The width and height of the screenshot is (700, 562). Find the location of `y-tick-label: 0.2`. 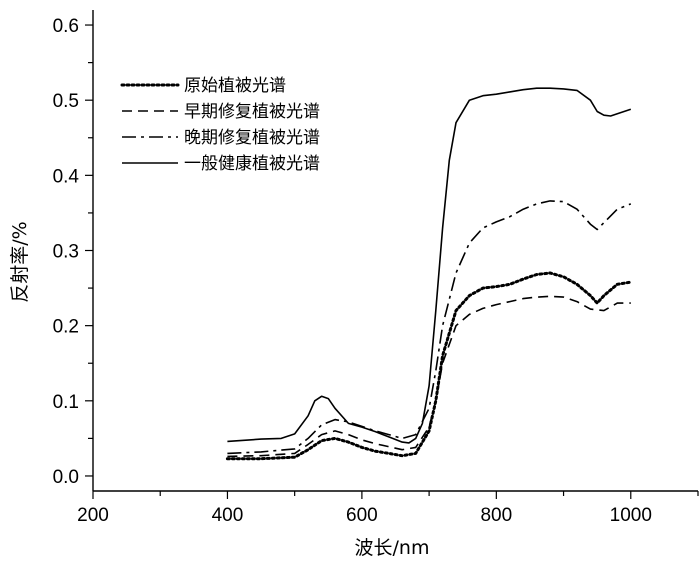

y-tick-label: 0.2 is located at coordinates (66, 327).